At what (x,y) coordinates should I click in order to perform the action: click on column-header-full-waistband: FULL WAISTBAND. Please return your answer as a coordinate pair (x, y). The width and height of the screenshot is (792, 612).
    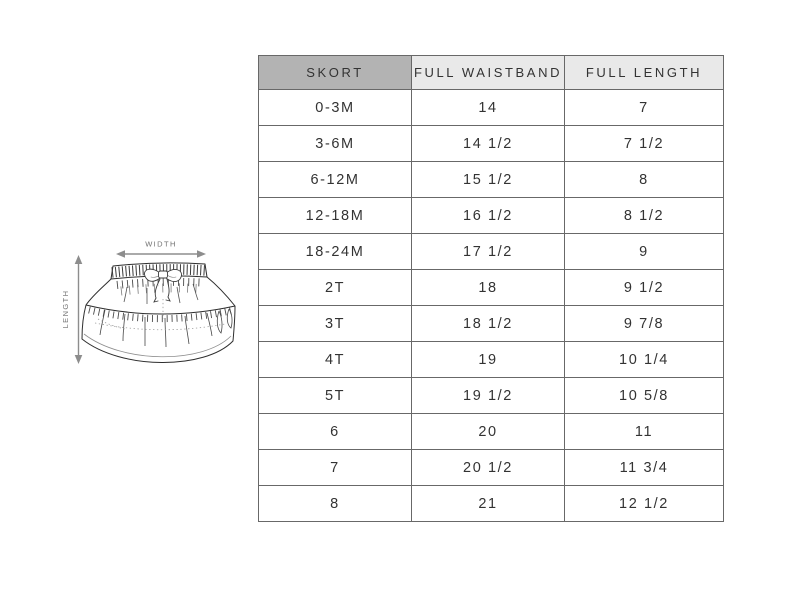
    Looking at the image, I should click on (488, 72).